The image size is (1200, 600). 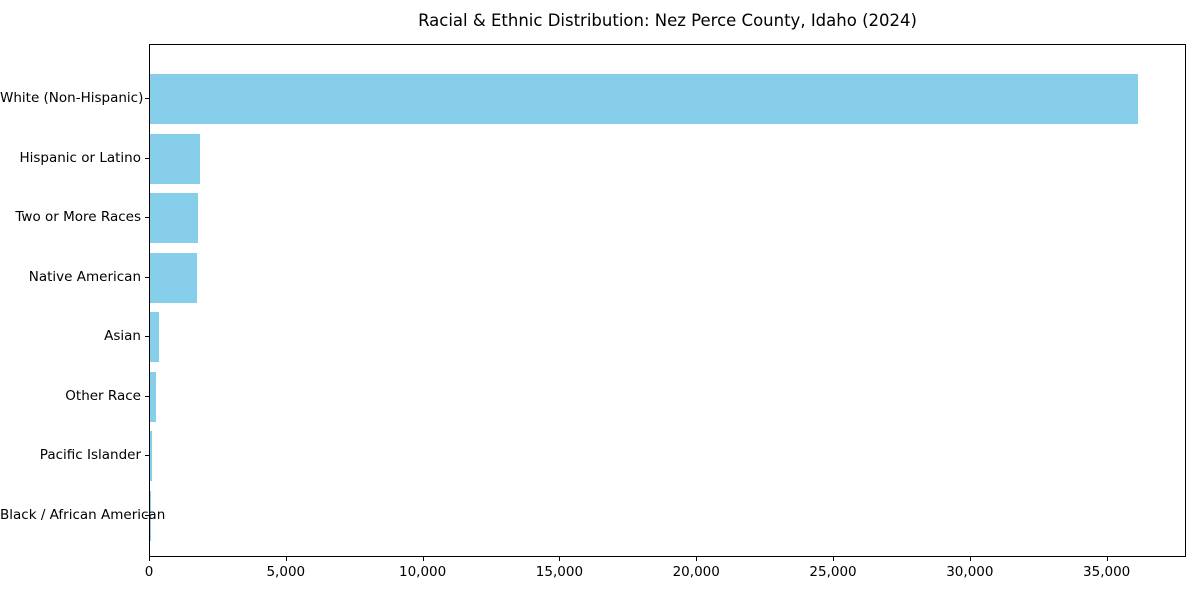 What do you see at coordinates (696, 572) in the screenshot?
I see `x-tick-label: 20,000` at bounding box center [696, 572].